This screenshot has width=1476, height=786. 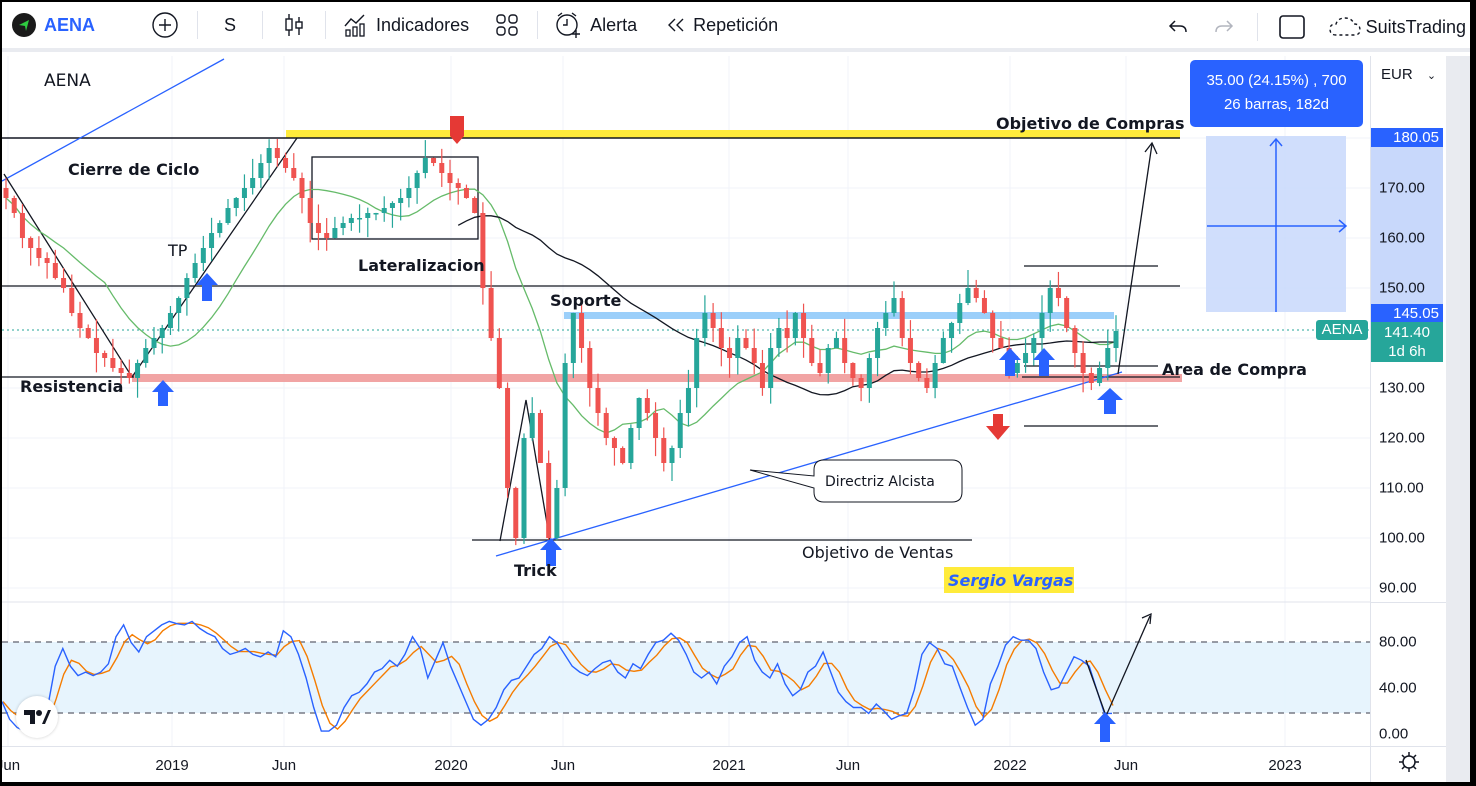 I want to click on account-name: SuitsTrading, so click(x=1415, y=26).